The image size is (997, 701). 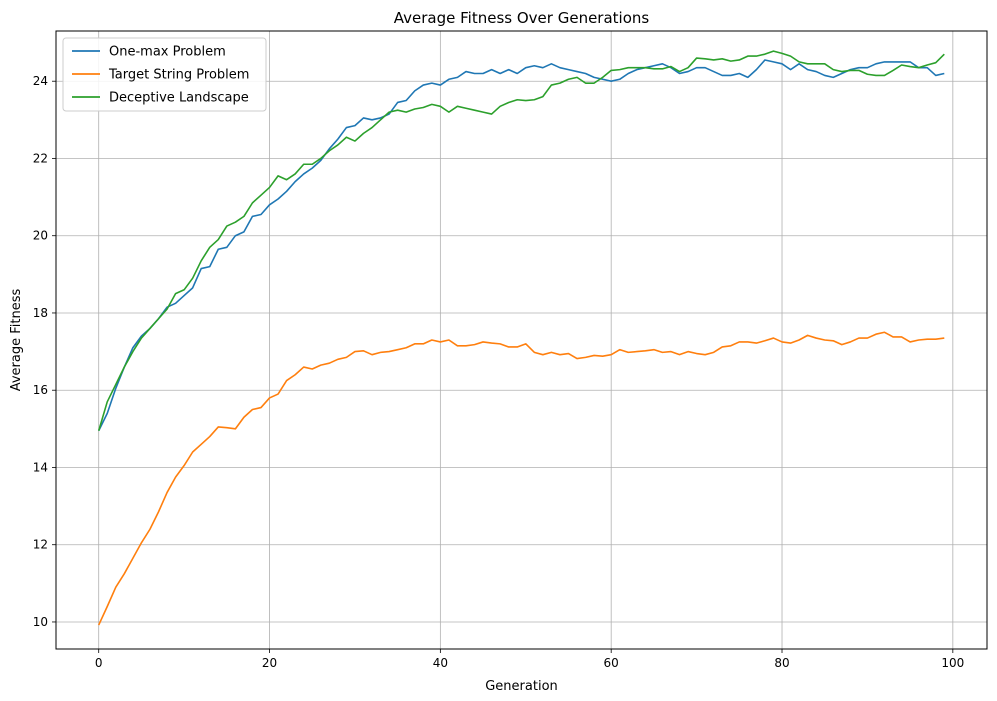 I want to click on legend-label: One-max Problem, so click(x=167, y=52).